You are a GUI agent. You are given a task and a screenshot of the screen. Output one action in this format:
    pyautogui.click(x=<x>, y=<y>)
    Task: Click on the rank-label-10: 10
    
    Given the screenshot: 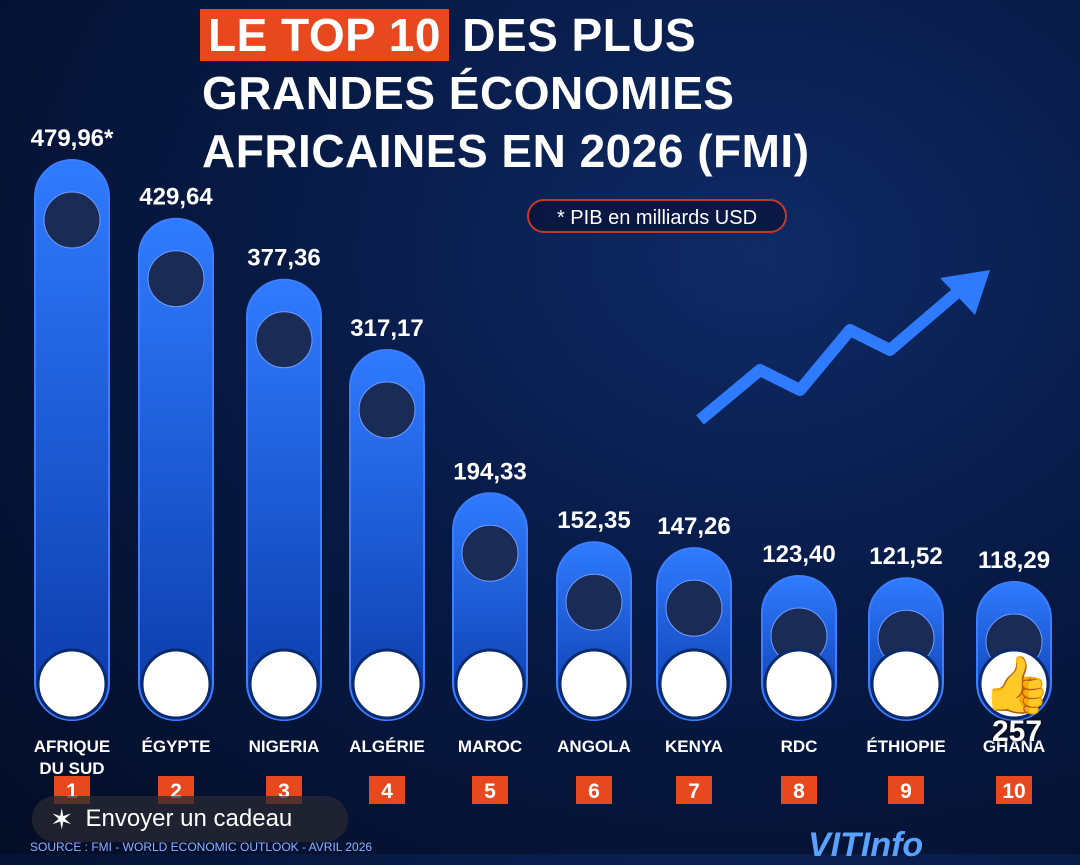 What is the action you would take?
    pyautogui.click(x=1013, y=791)
    